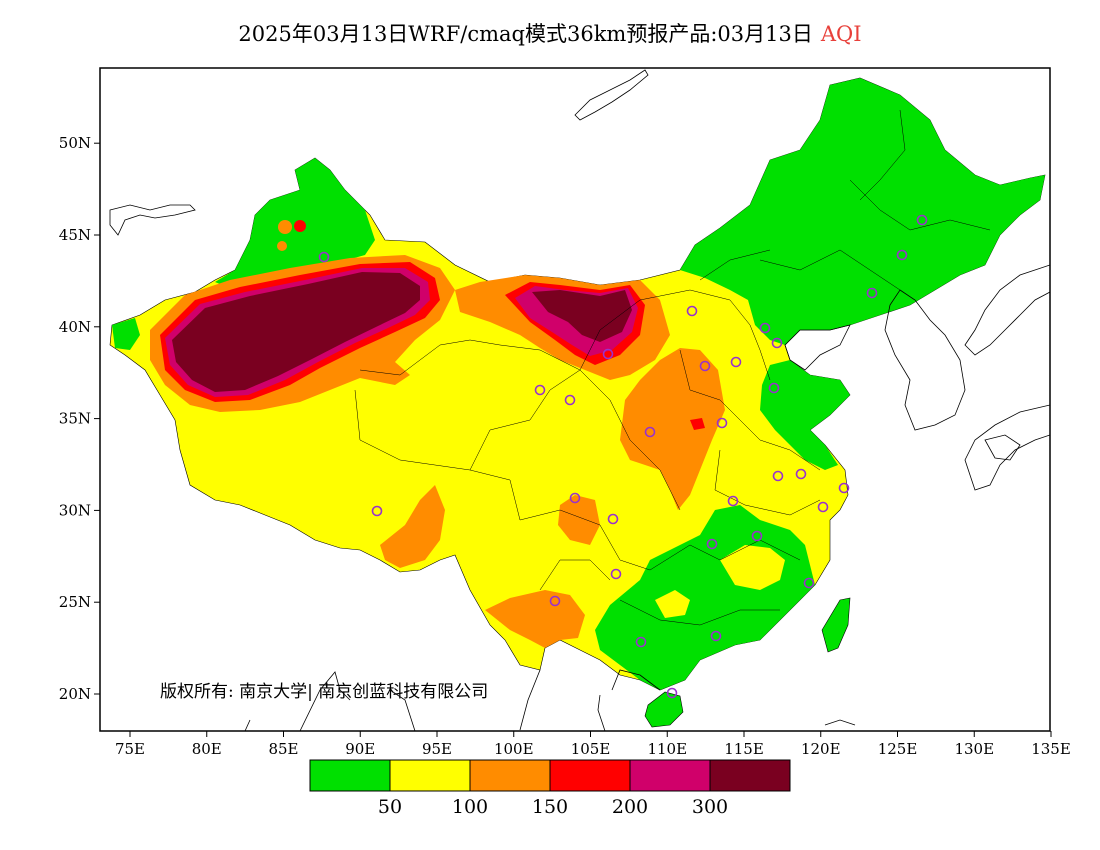 The width and height of the screenshot is (1100, 850). Describe the element at coordinates (744, 749) in the screenshot. I see `lon-tick-label: 115E` at that location.